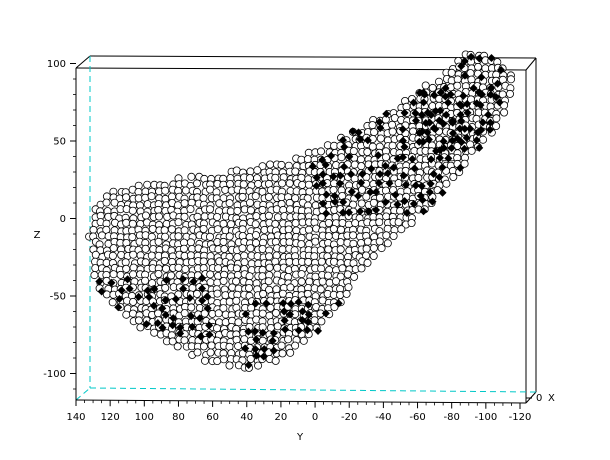 Image resolution: width=610 pixels, height=460 pixels. I want to click on y-axis-tick-label: -60, so click(417, 417).